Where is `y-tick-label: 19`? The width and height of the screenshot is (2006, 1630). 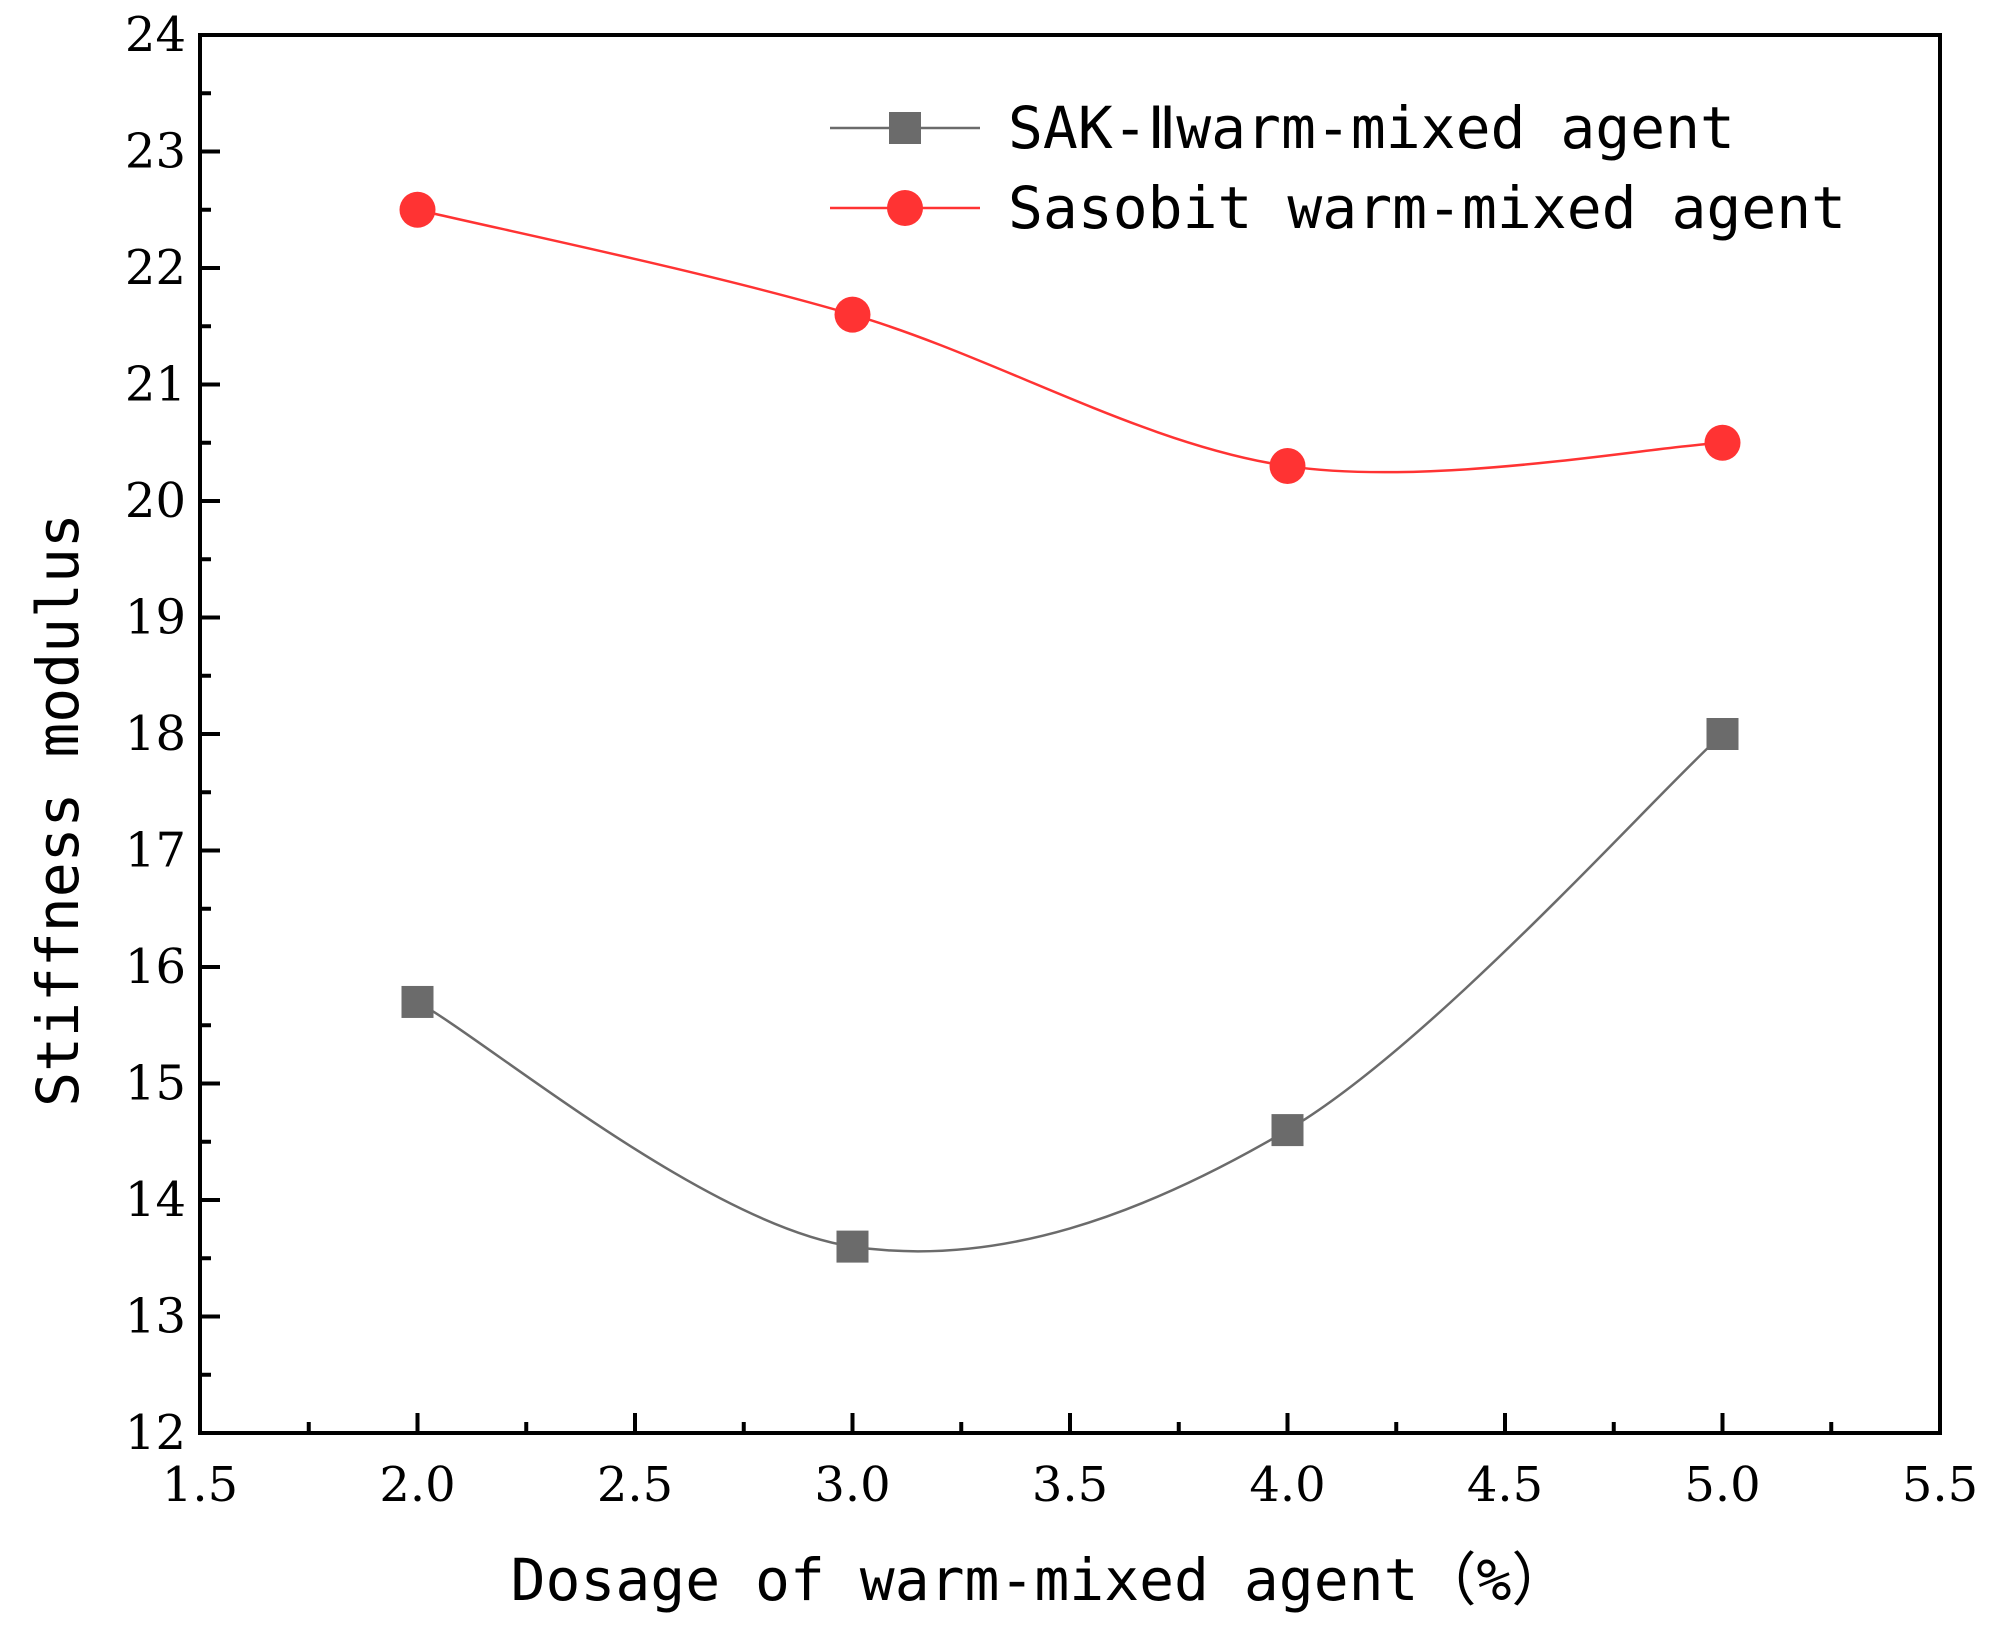
y-tick-label: 19 is located at coordinates (155, 618).